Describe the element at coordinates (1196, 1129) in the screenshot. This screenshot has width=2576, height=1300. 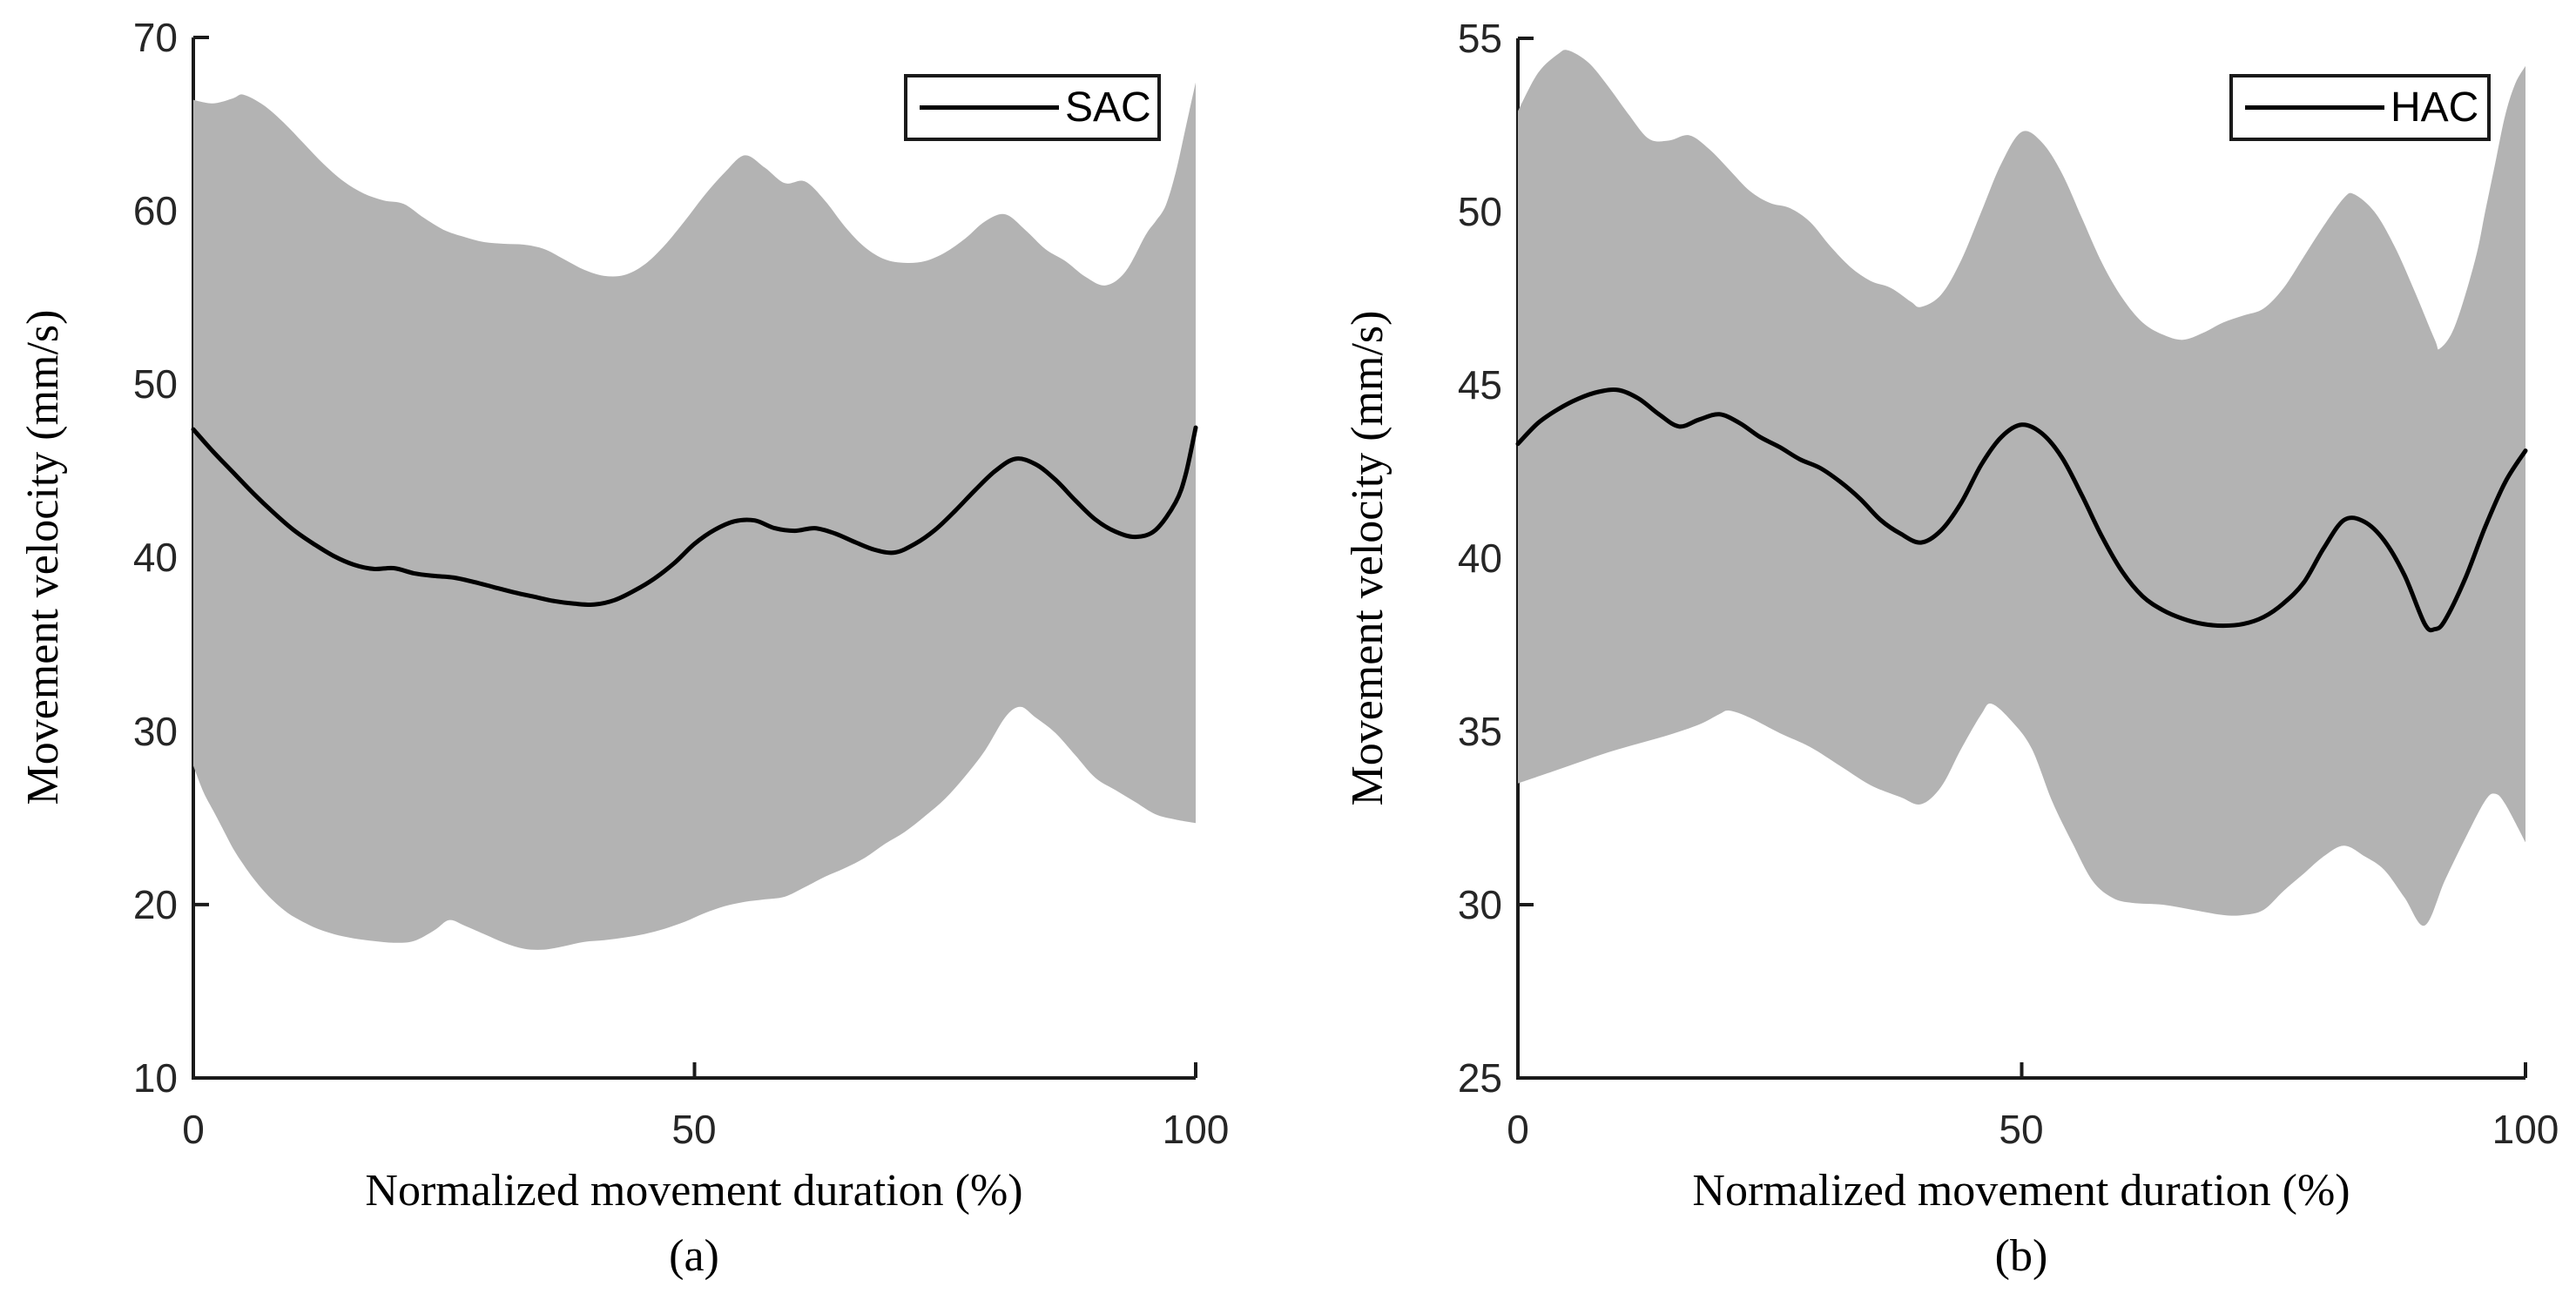
I see `x-tick-a-100: 100` at that location.